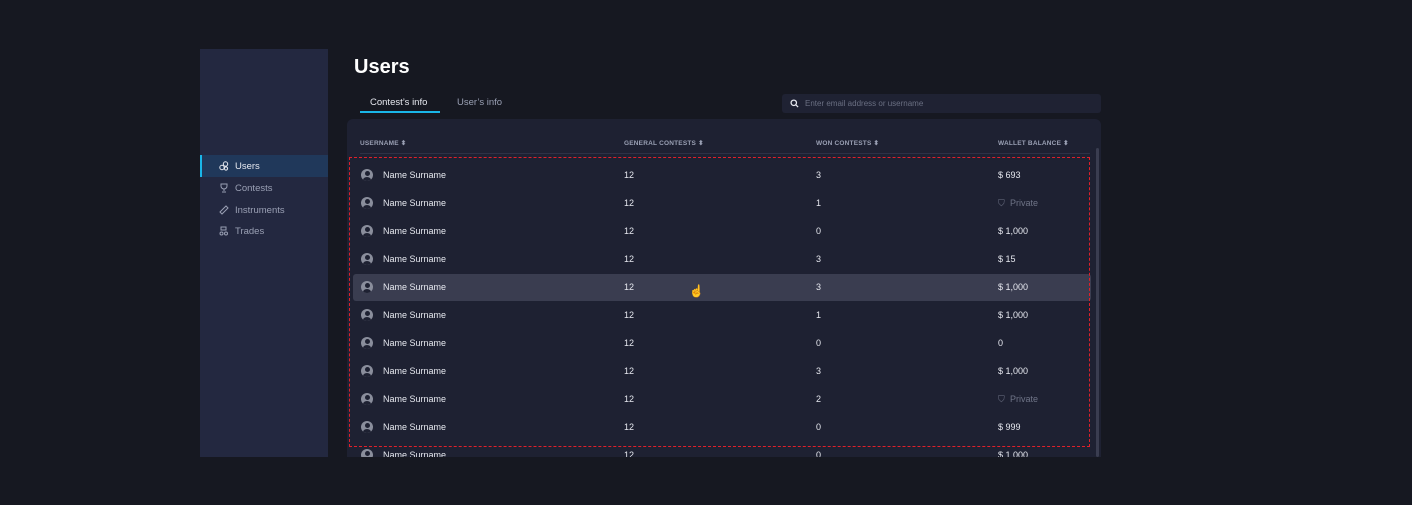 The image size is (1412, 505). What do you see at coordinates (1009, 175) in the screenshot?
I see `wallet-balance-cell: $ 693` at bounding box center [1009, 175].